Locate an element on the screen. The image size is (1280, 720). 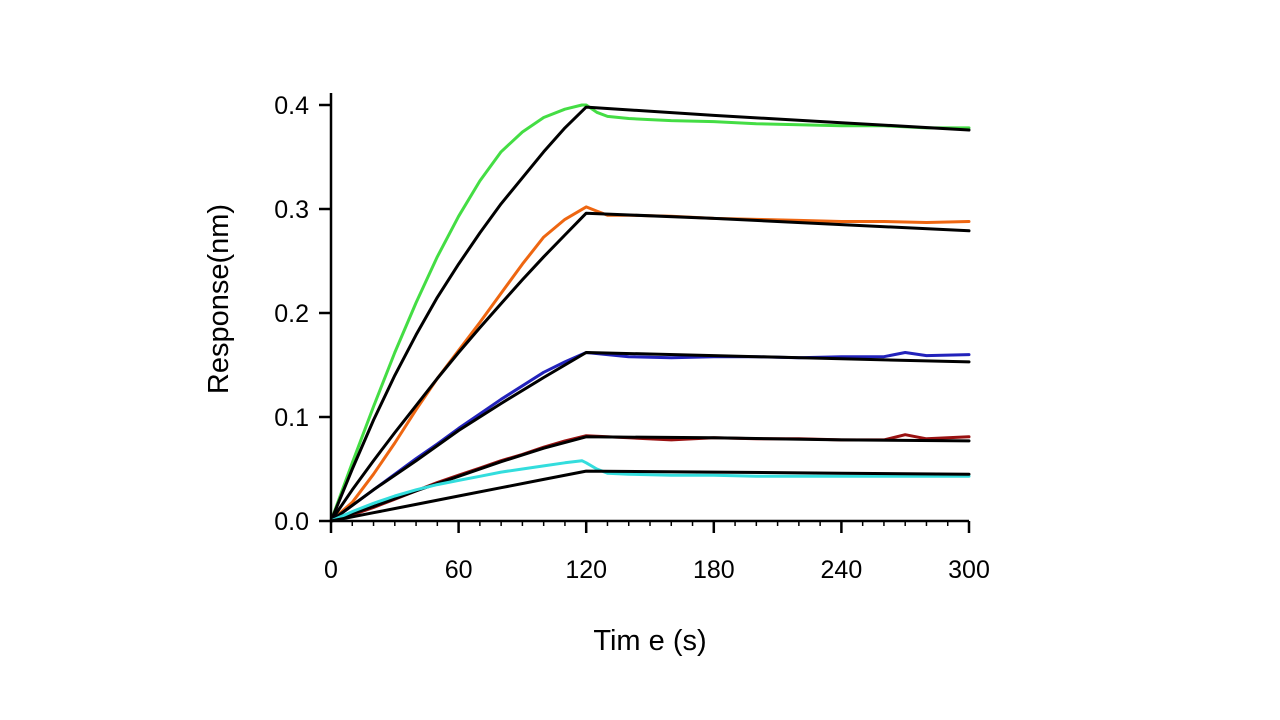
x-tick-label-2: 120 is located at coordinates (586, 570).